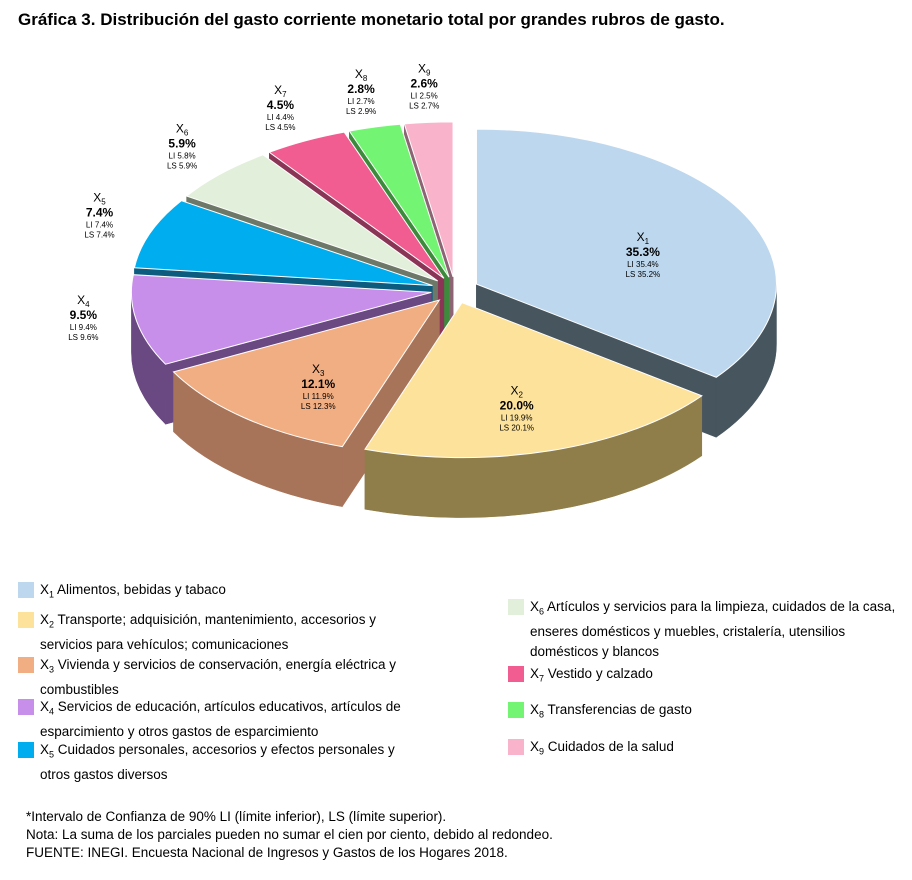 This screenshot has height=880, width=912. I want to click on svg-text: LS 20.1%, so click(516, 427).